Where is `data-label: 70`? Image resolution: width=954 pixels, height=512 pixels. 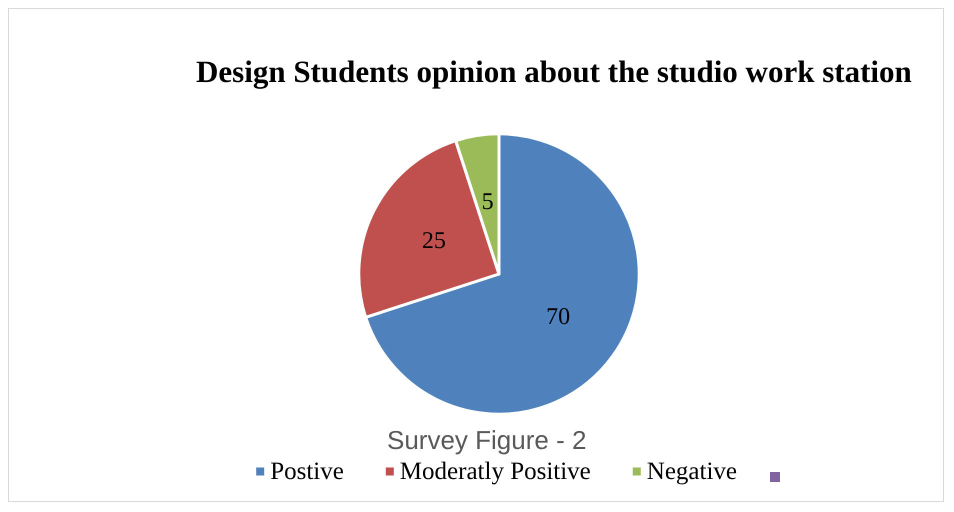
data-label: 70 is located at coordinates (558, 317).